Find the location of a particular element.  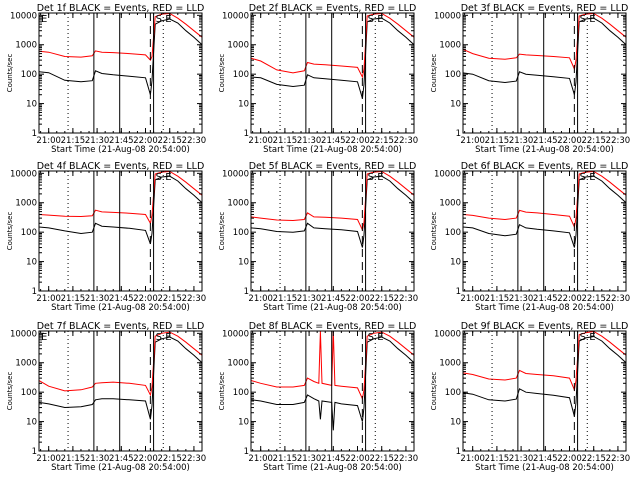

chart-title: Det 7f BLACK = Events, RED = LLD is located at coordinates (121, 326).